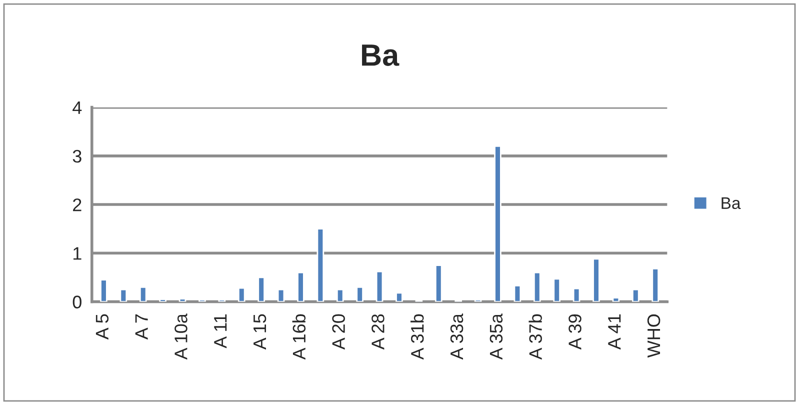 Image resolution: width=799 pixels, height=405 pixels. Describe the element at coordinates (77, 205) in the screenshot. I see `y-tick-label: 2` at that location.